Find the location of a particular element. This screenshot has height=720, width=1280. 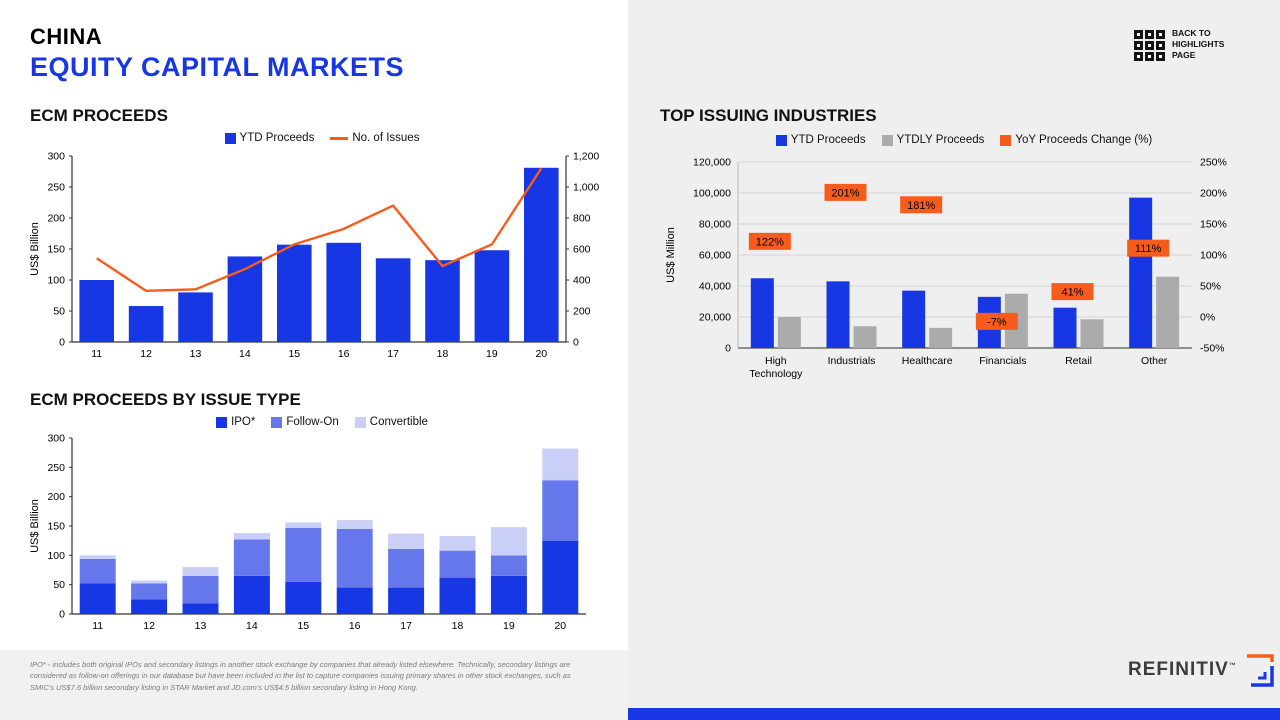

svg-text: -7% is located at coordinates (997, 322).